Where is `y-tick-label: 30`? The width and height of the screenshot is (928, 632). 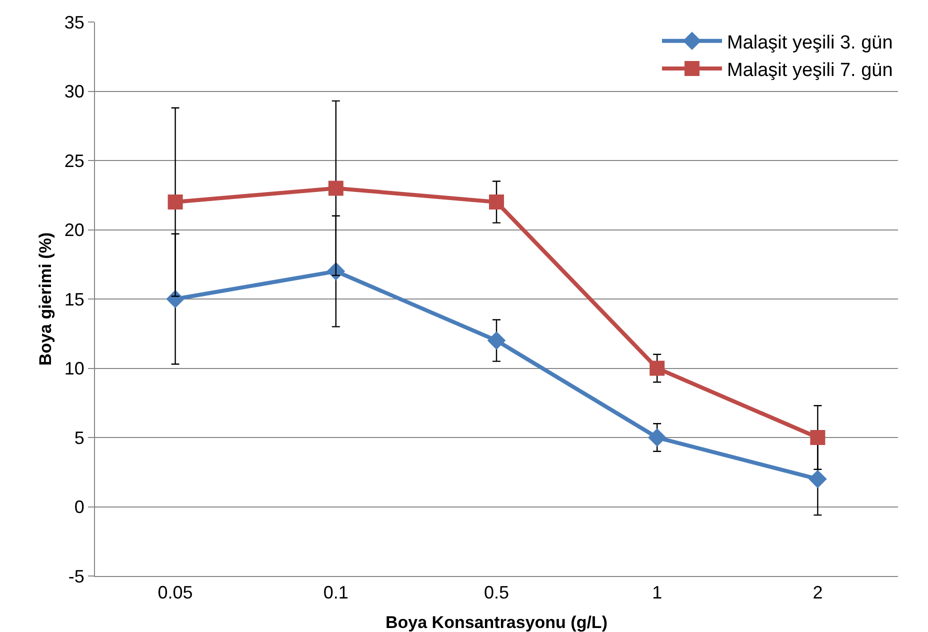 y-tick-label: 30 is located at coordinates (74, 92).